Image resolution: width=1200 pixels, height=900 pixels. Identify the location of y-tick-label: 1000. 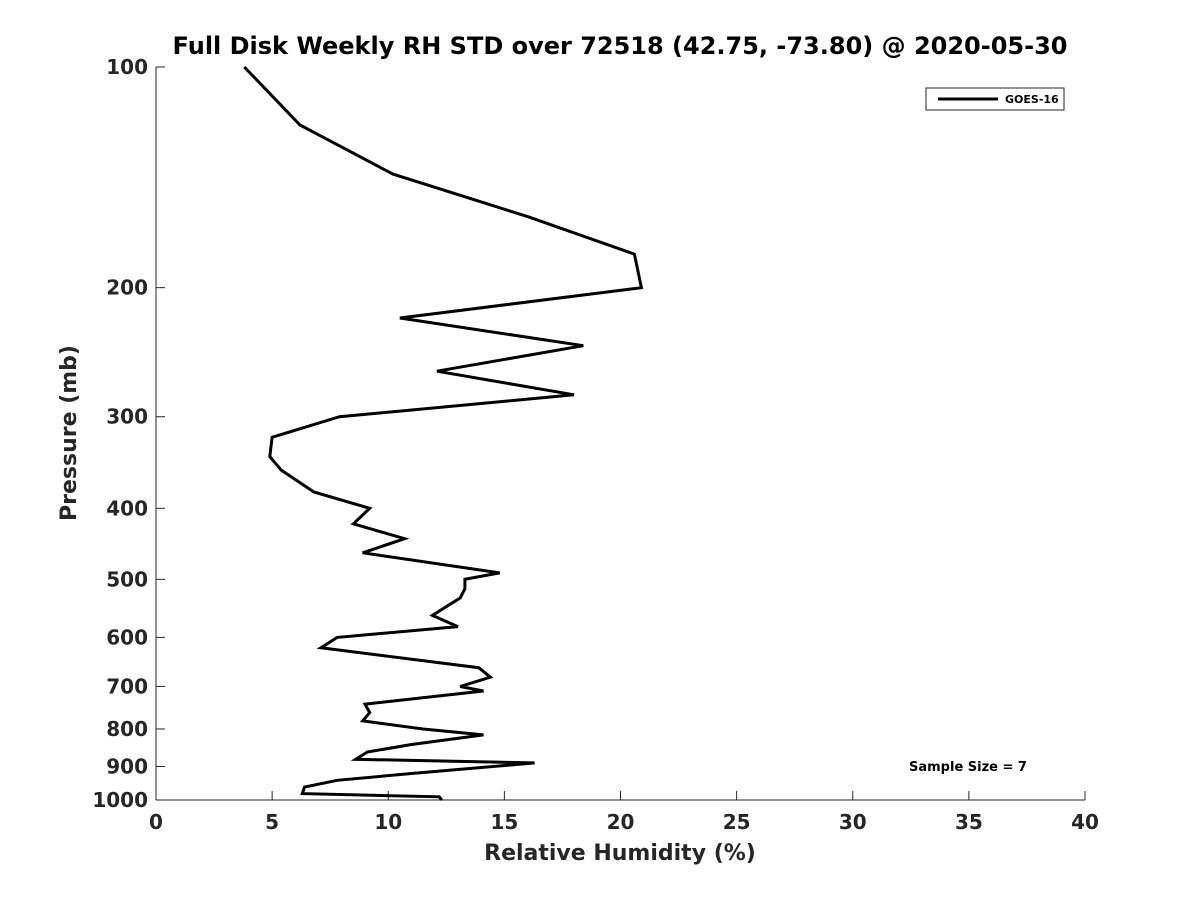
(120, 800).